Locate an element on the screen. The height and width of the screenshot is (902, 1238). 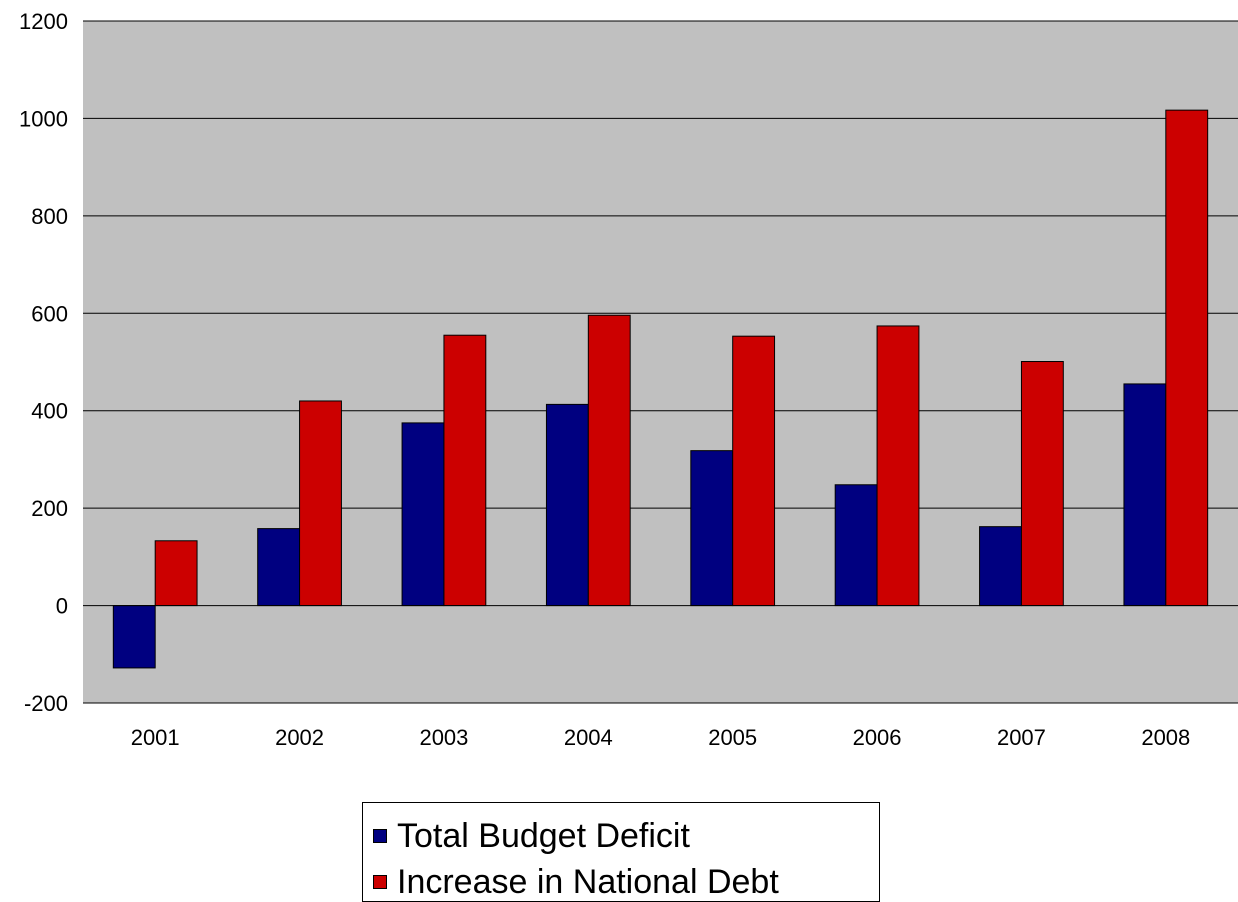
bar-deficit-2003 is located at coordinates (423, 514).